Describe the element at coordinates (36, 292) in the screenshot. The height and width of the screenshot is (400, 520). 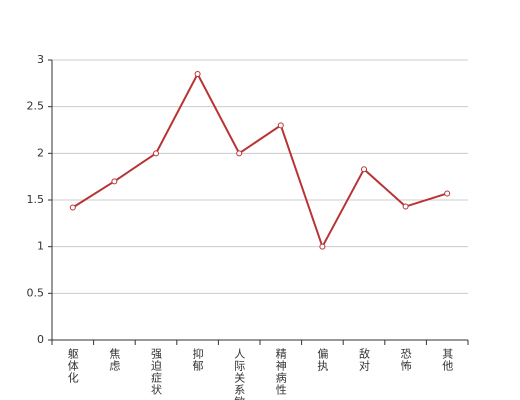
I see `y-tick-label: 0.5` at that location.